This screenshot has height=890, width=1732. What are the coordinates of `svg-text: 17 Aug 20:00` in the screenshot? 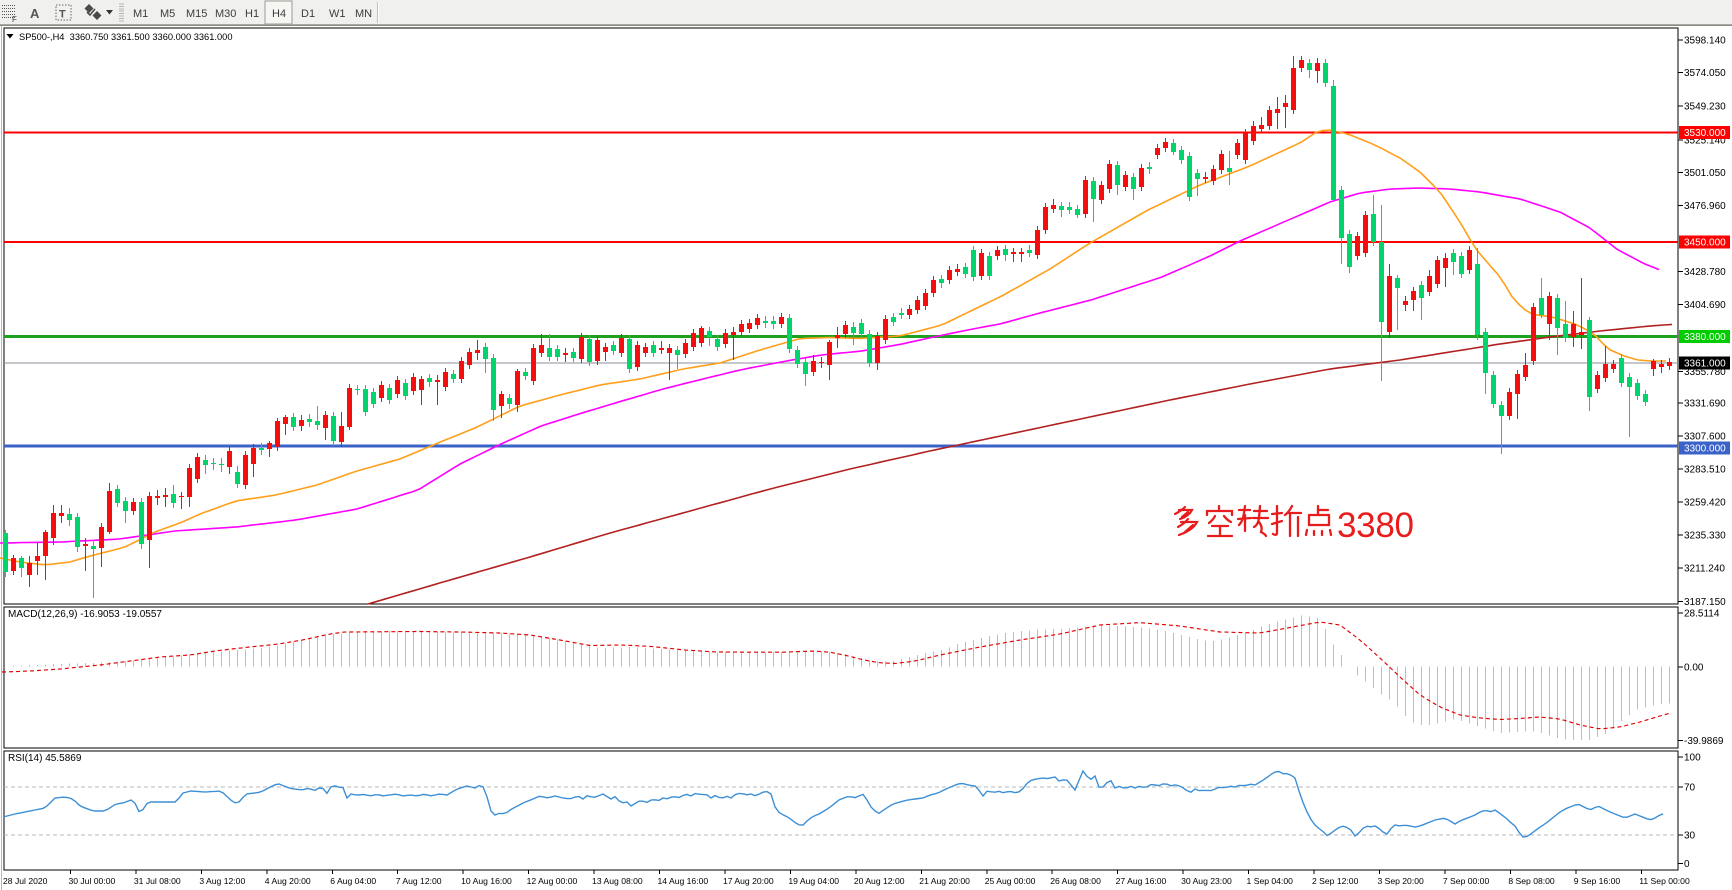 It's located at (748, 881).